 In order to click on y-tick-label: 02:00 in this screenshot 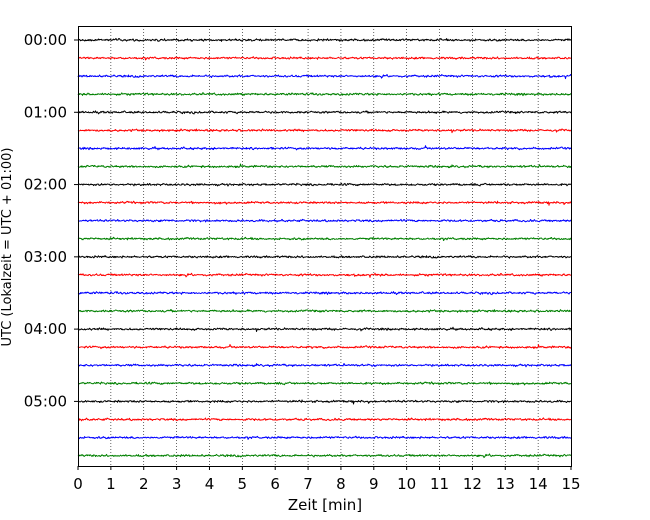, I will do `click(45, 185)`.